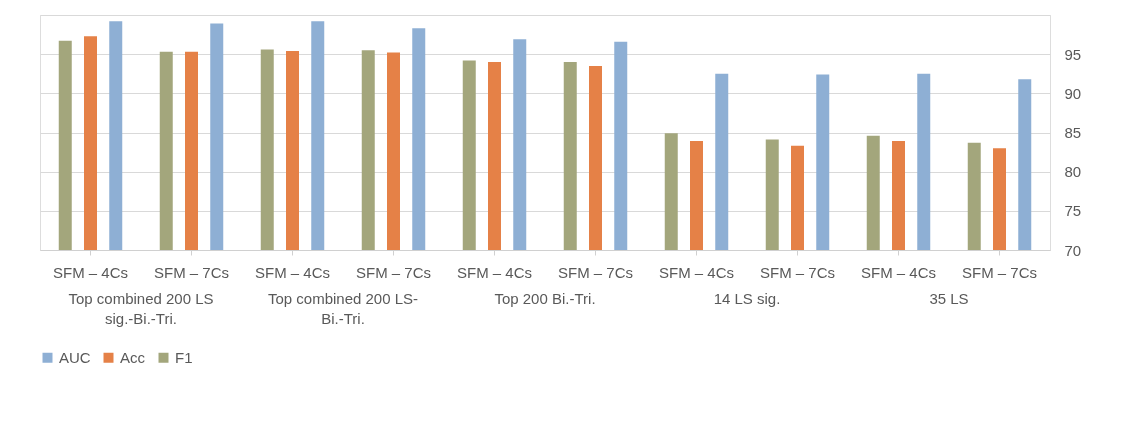 Image resolution: width=1131 pixels, height=425 pixels. Describe the element at coordinates (1073, 211) in the screenshot. I see `y-tick-label: 75` at that location.